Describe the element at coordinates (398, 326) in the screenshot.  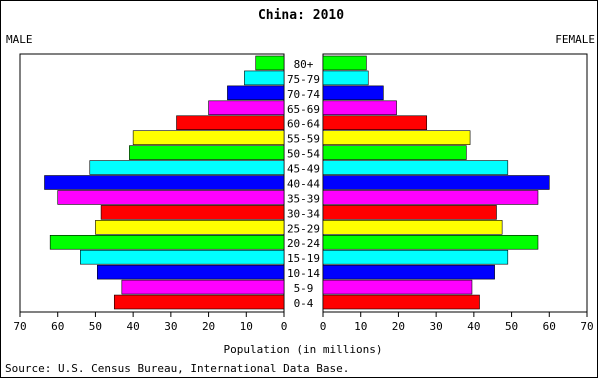
I see `female-tick-label-20: 20` at that location.